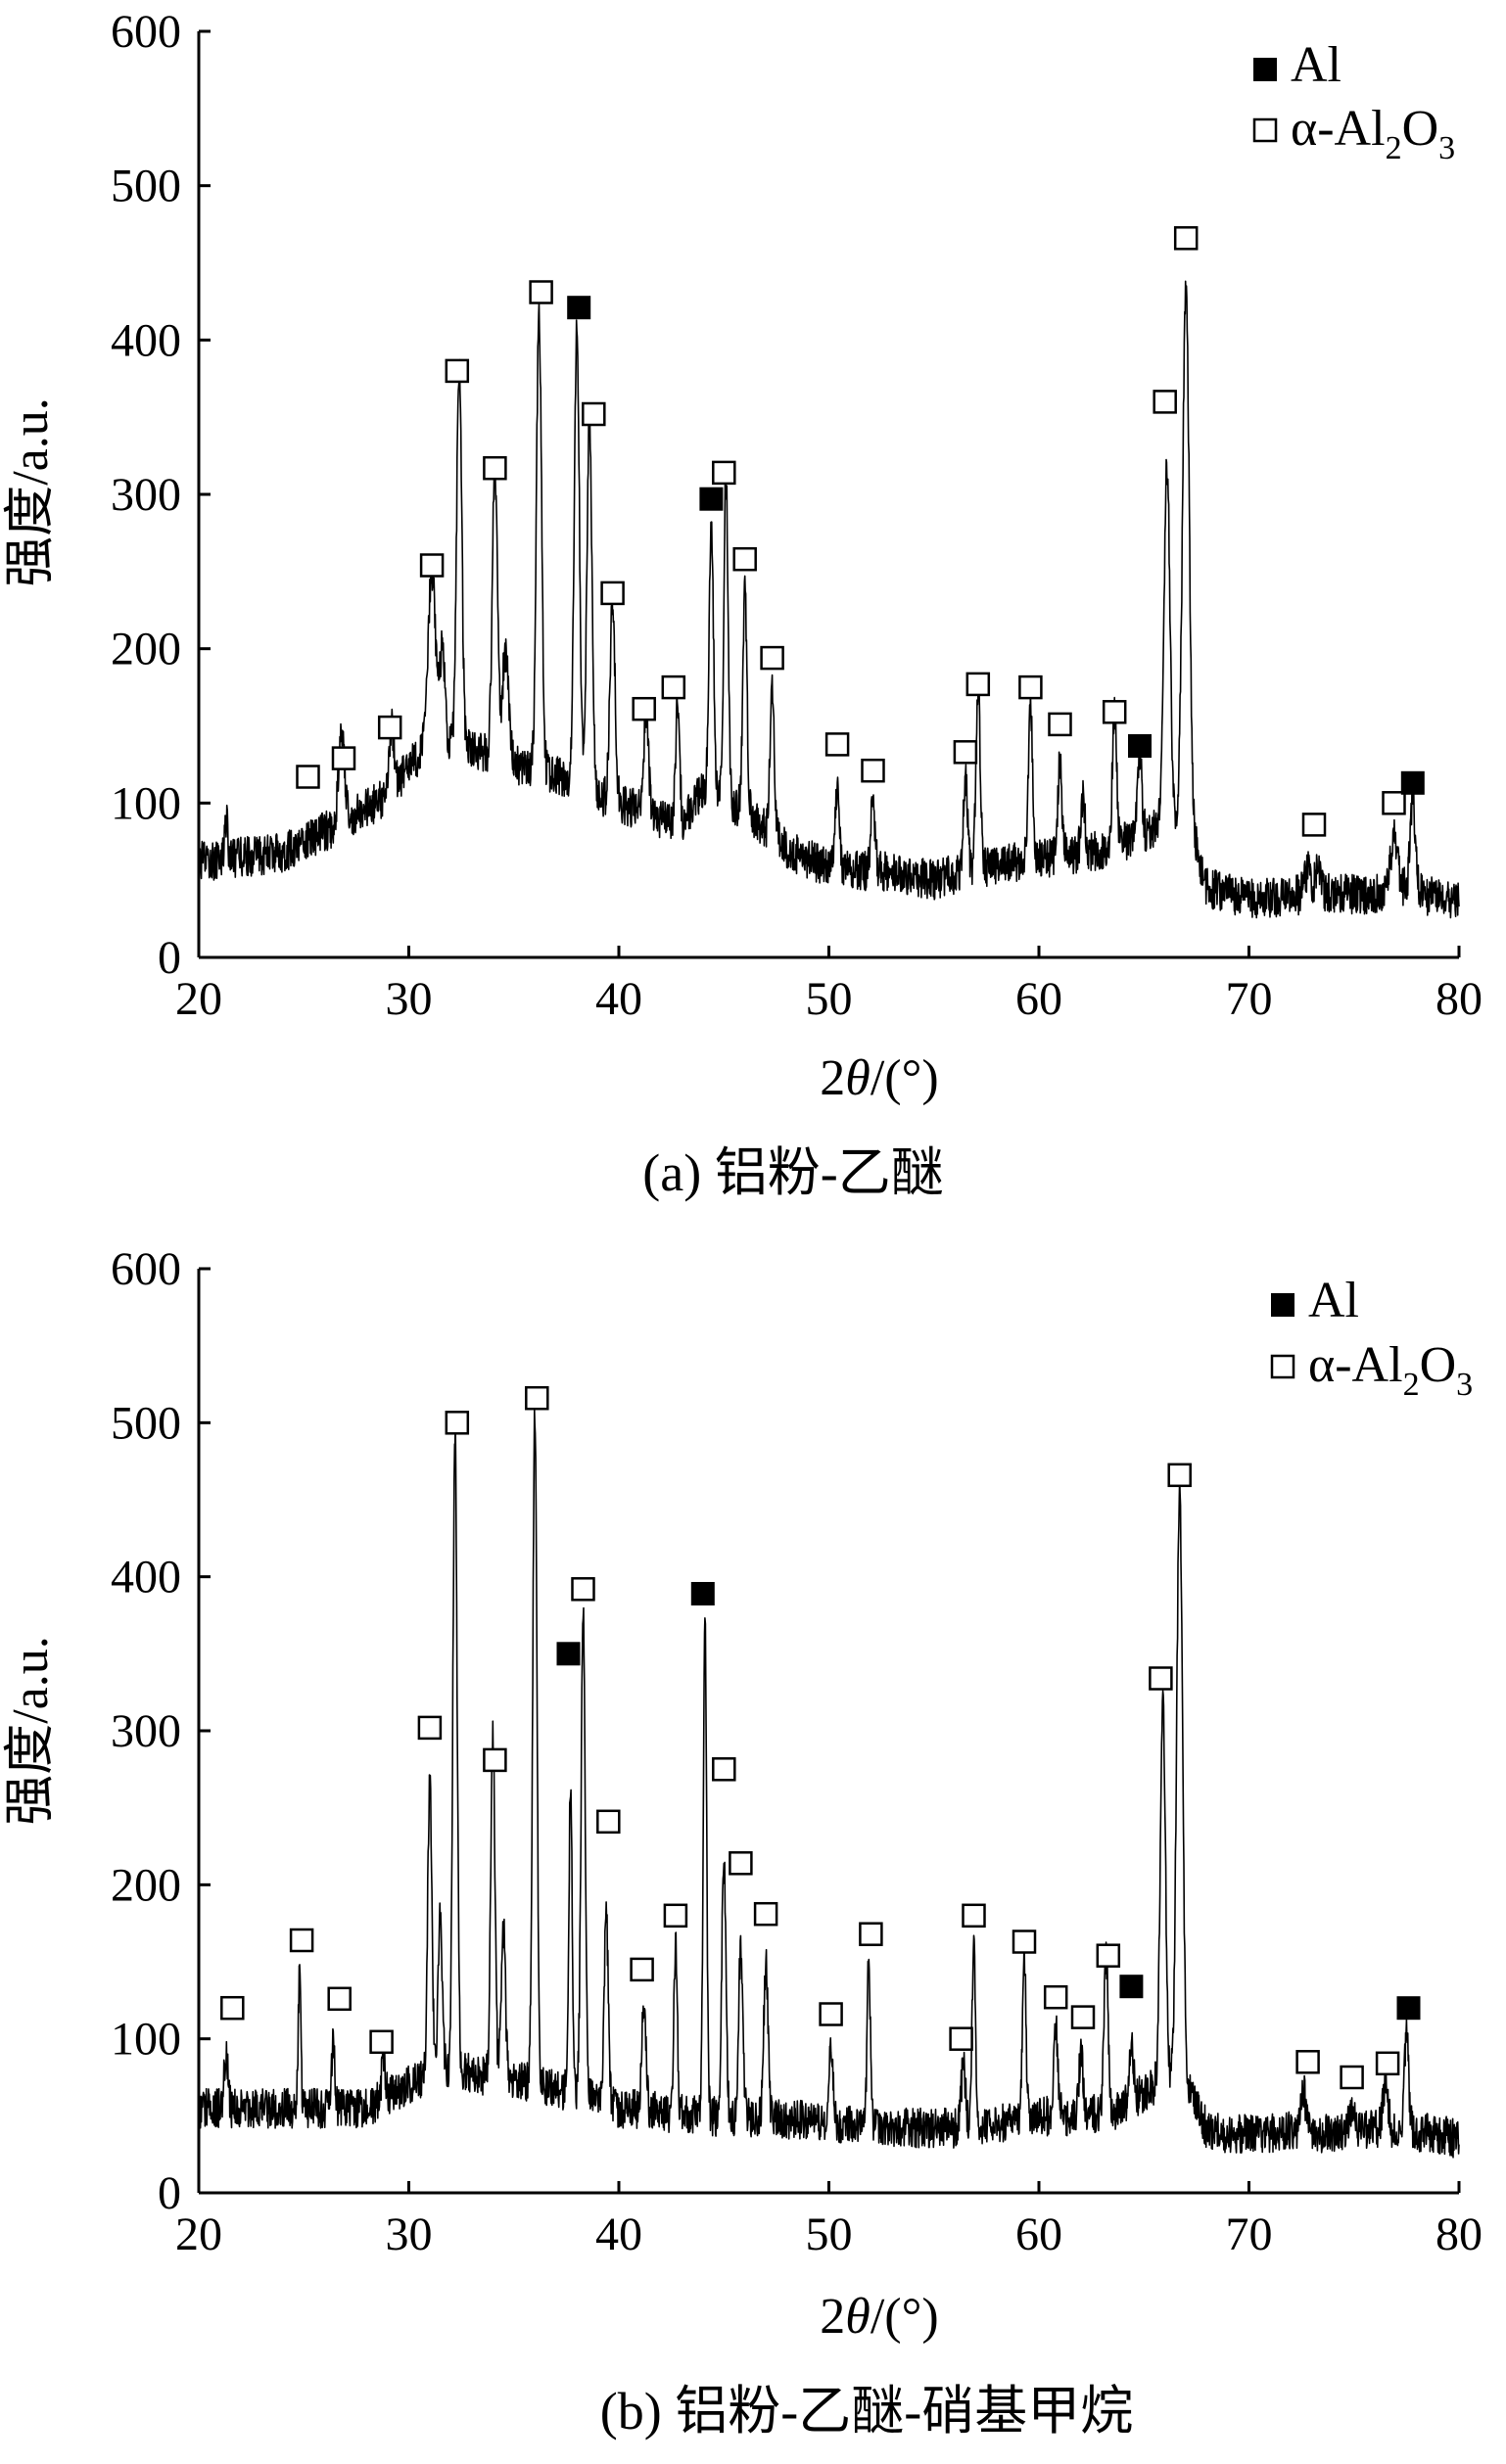 This screenshot has height=2464, width=1506. I want to click on panel-b-legend: Al α-Al2O3, so click(1371, 1338).